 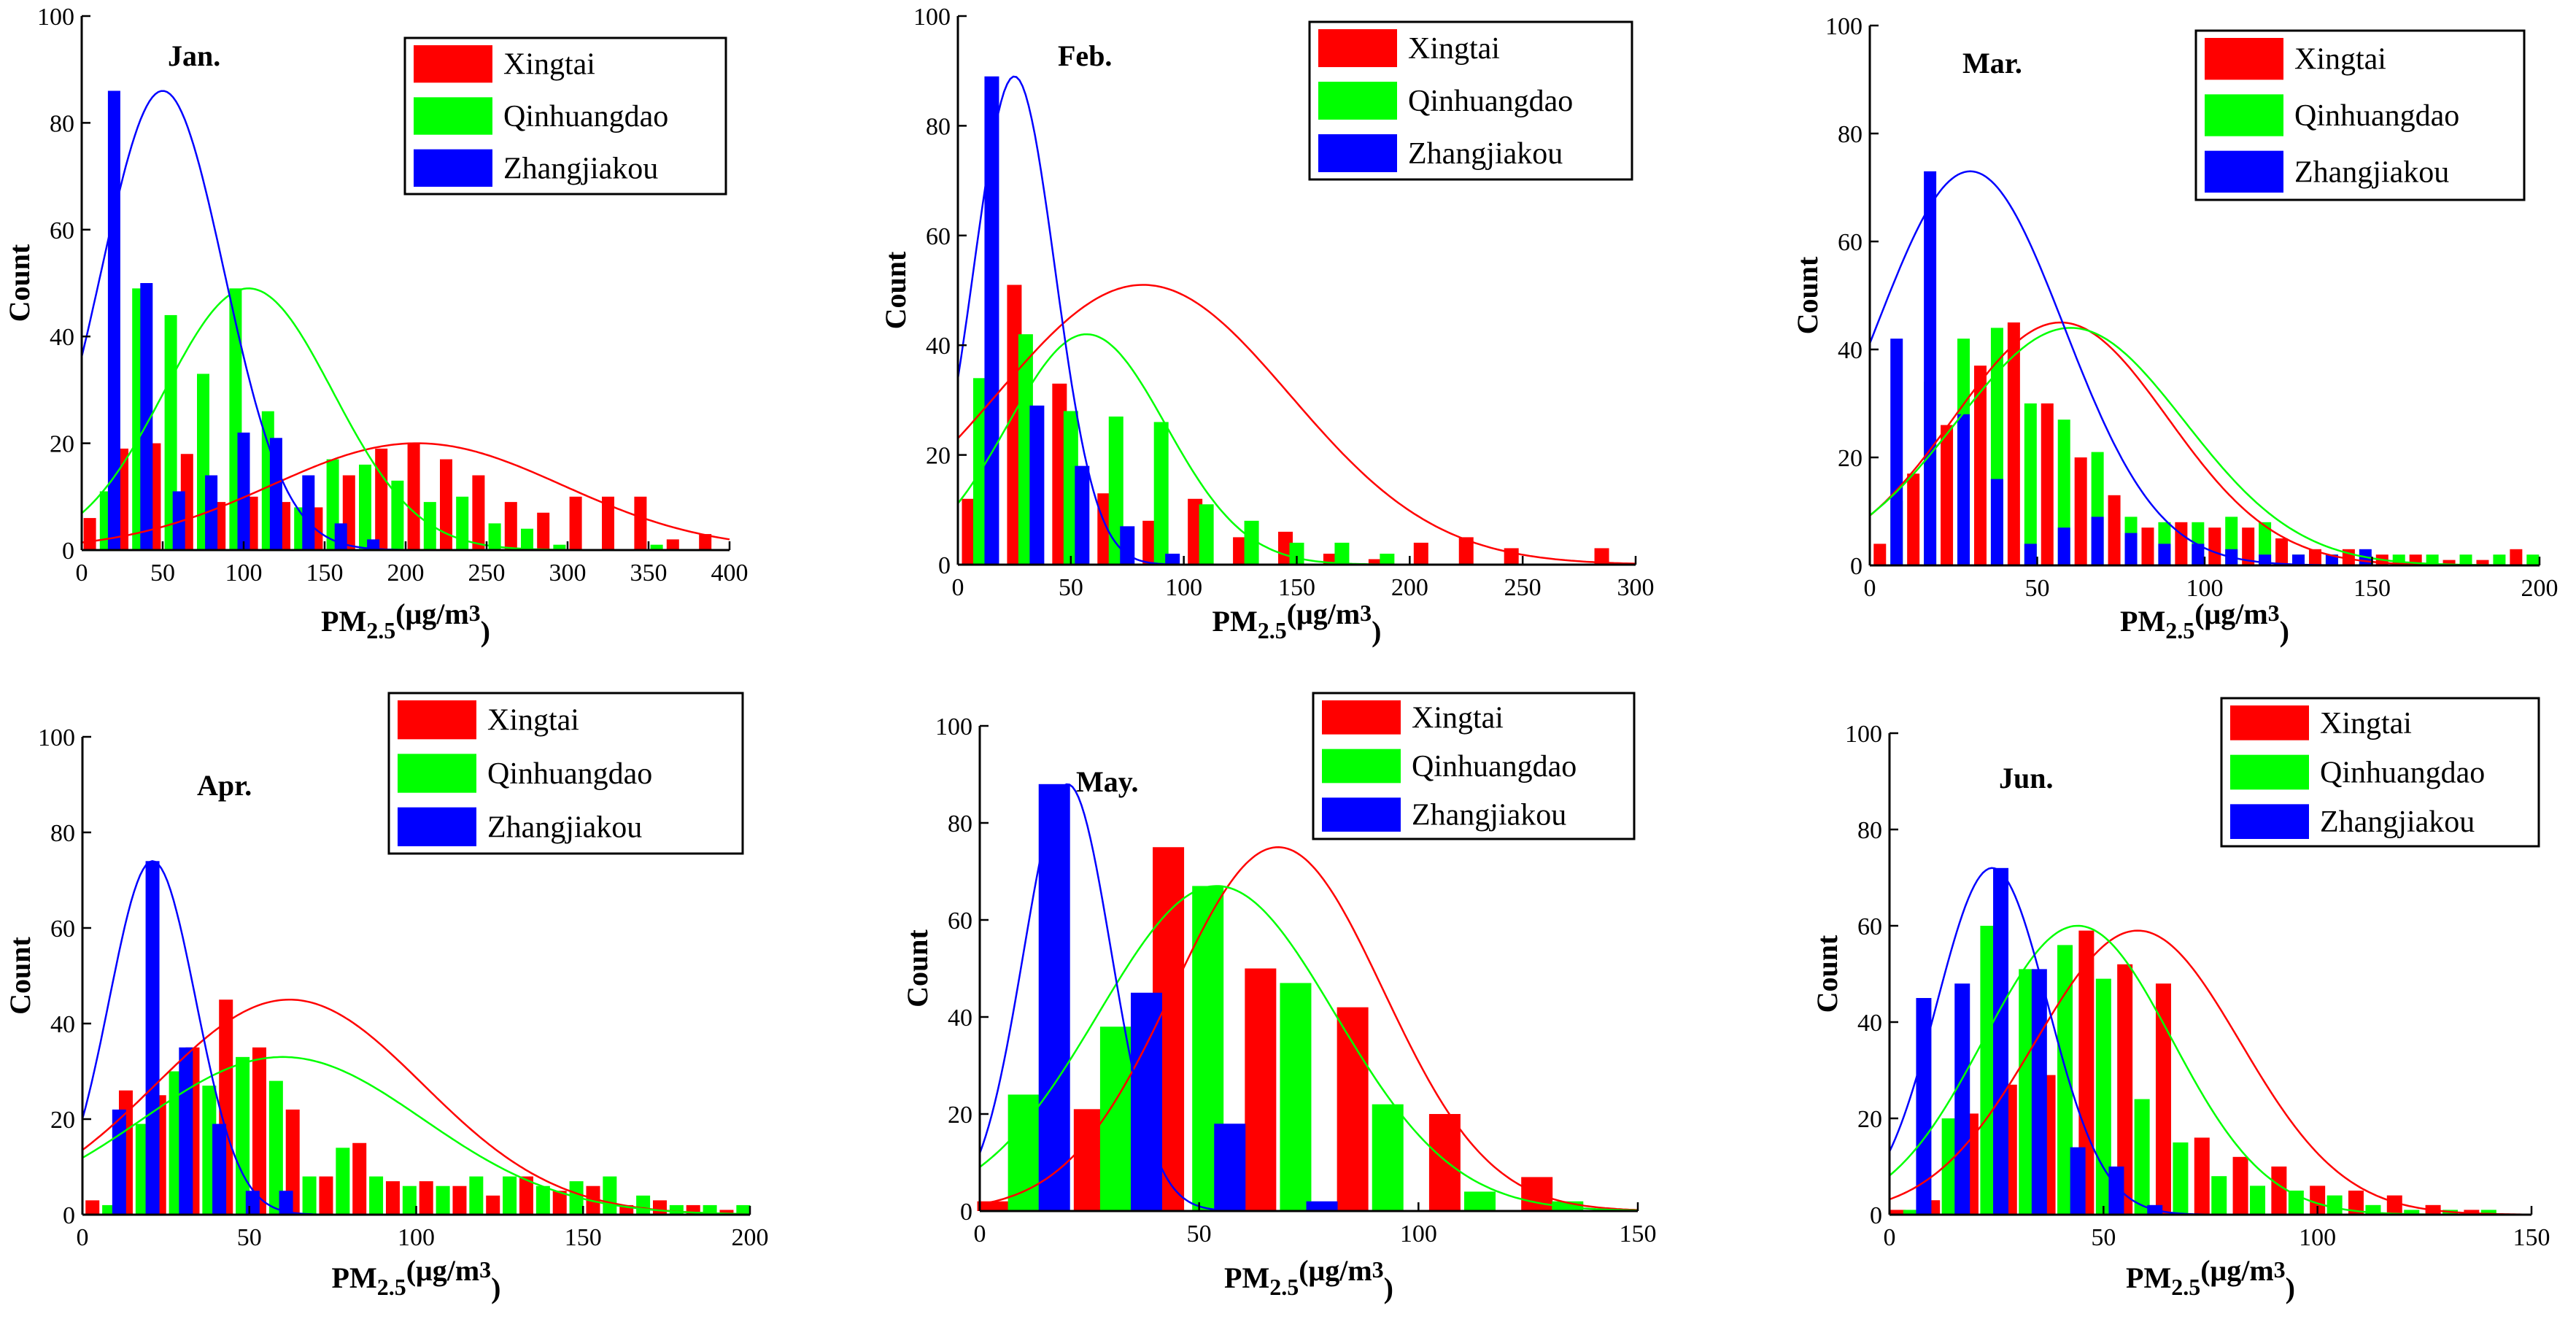 I want to click on legend-label-qinhuangdao: Qinhuangdao, so click(x=2402, y=774).